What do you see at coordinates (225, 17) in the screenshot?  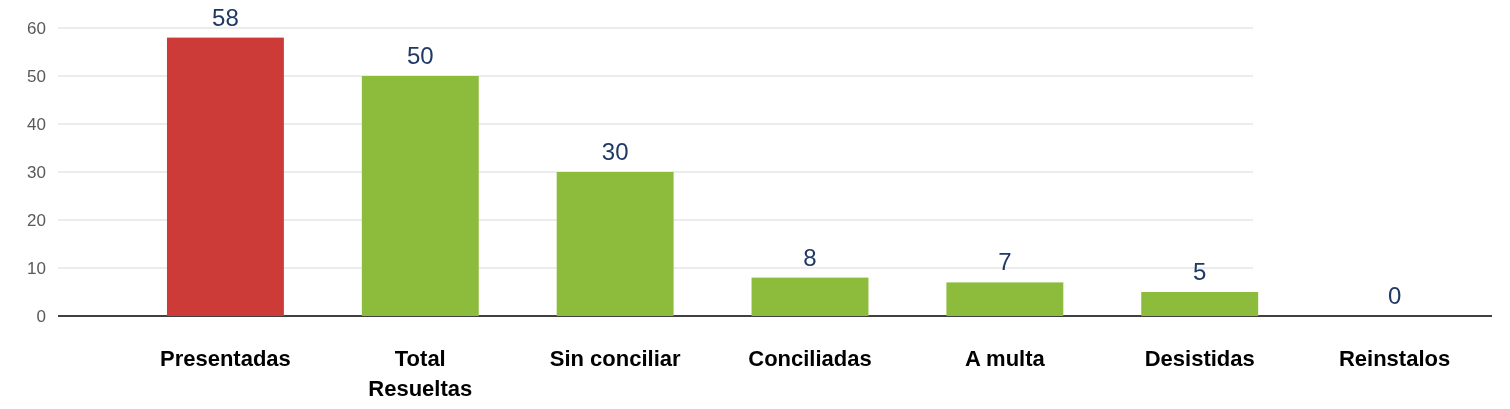 I see `data-label: 58` at bounding box center [225, 17].